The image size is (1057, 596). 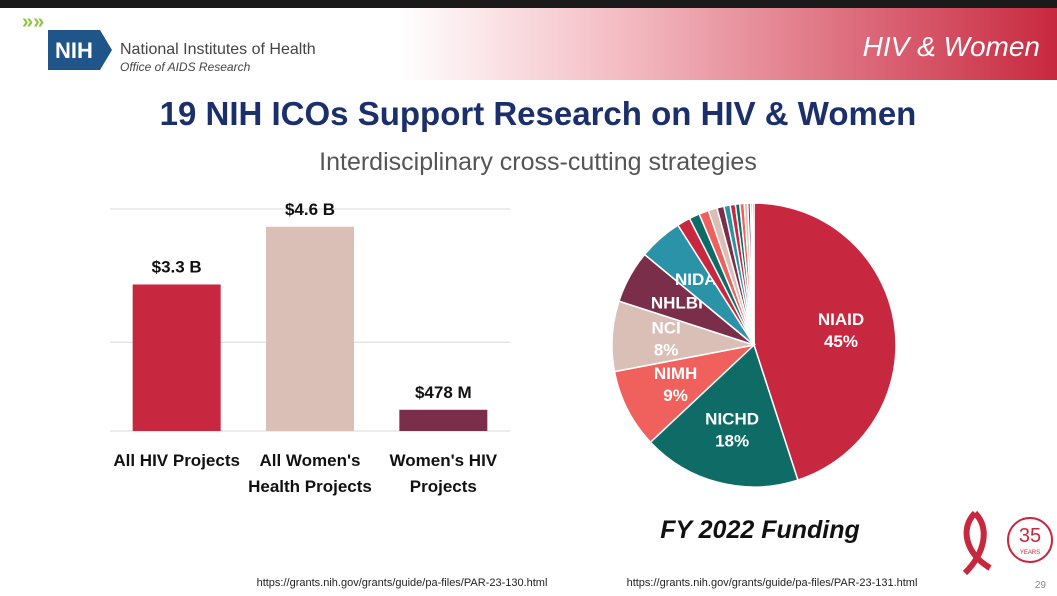 What do you see at coordinates (443, 392) in the screenshot?
I see `value-label: $478 M` at bounding box center [443, 392].